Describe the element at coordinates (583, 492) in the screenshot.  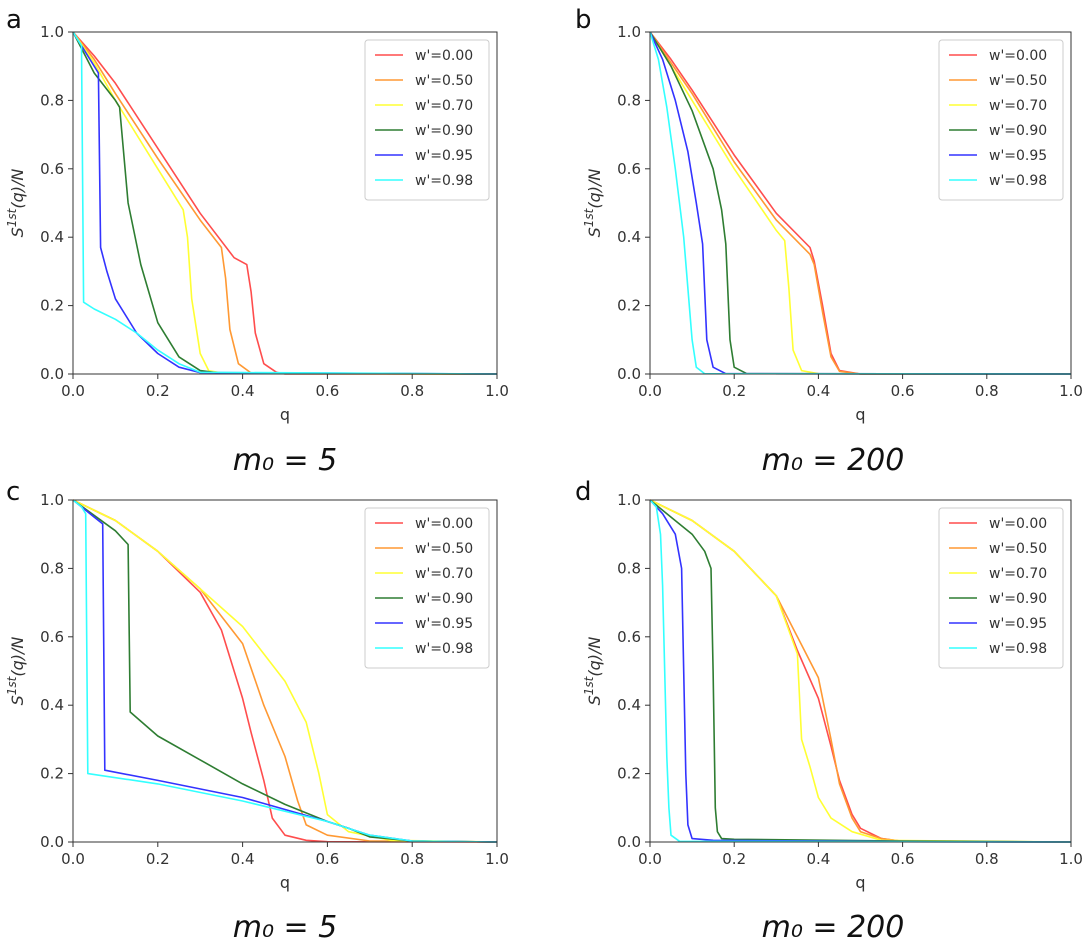
I see `panel-letter: d` at that location.